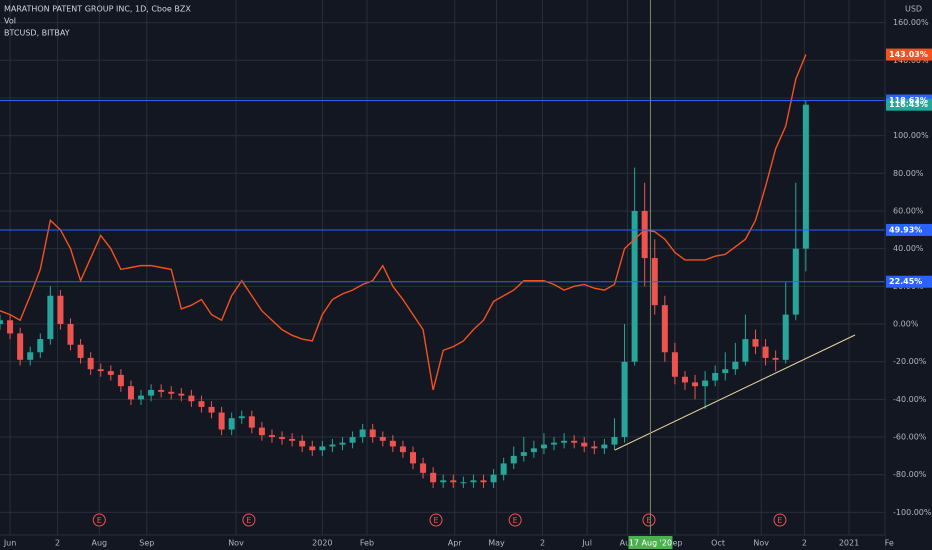 This screenshot has width=932, height=550. What do you see at coordinates (889, 543) in the screenshot?
I see `x-tick-label: Fe` at bounding box center [889, 543].